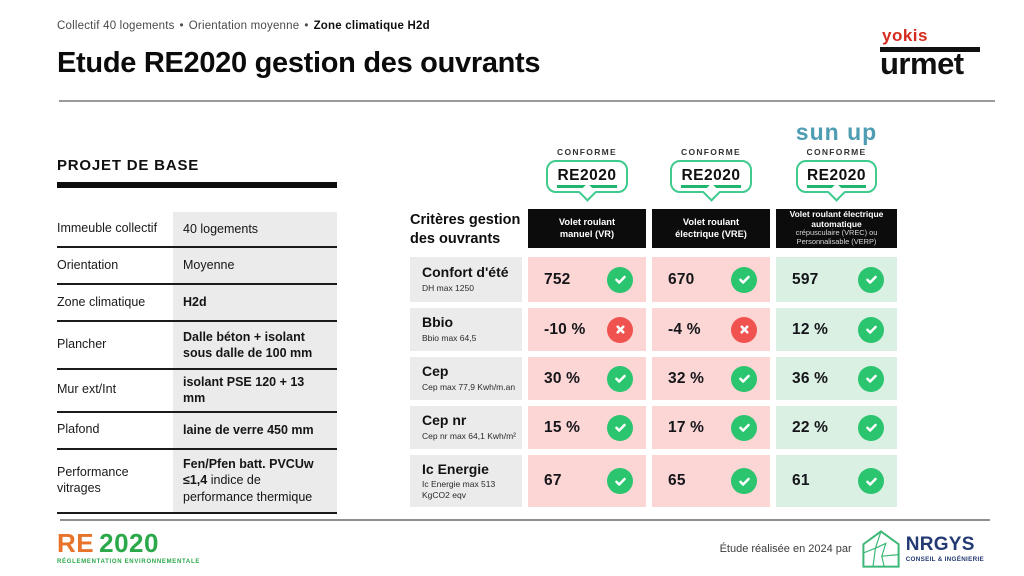  I want to click on breadcrumb-item: Collectif 40 logements, so click(116, 26).